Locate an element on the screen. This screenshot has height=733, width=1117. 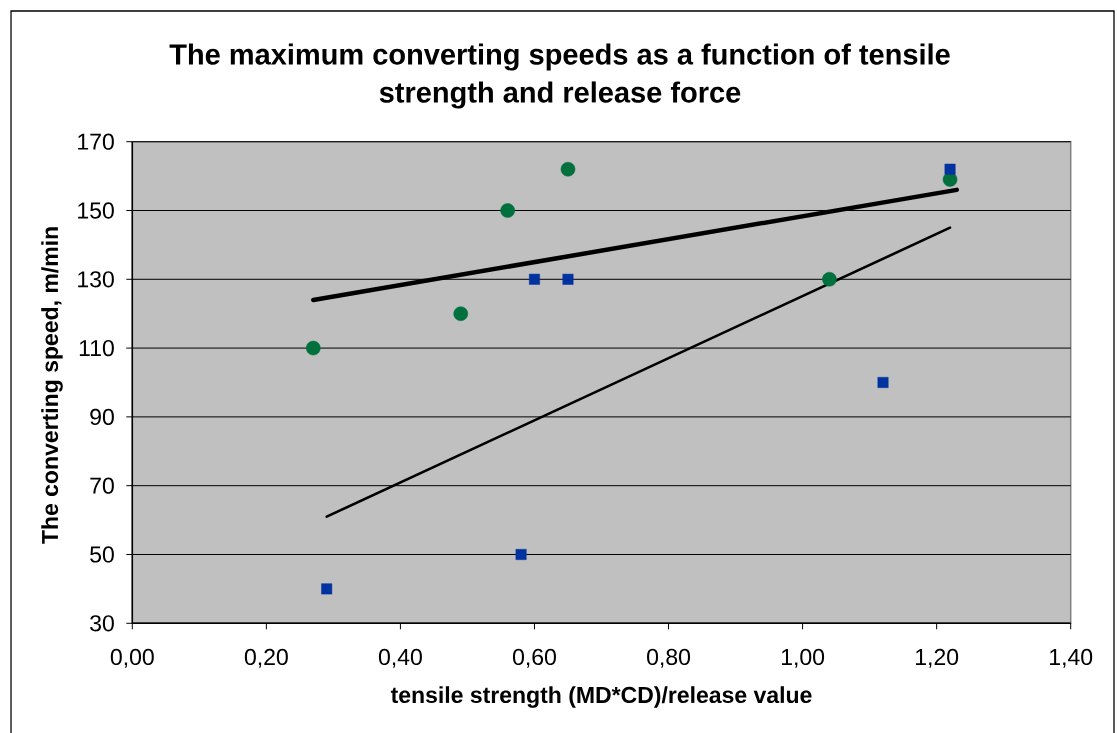
x-axis-title: tensile strength (MD*CD)/release value is located at coordinates (601, 697).